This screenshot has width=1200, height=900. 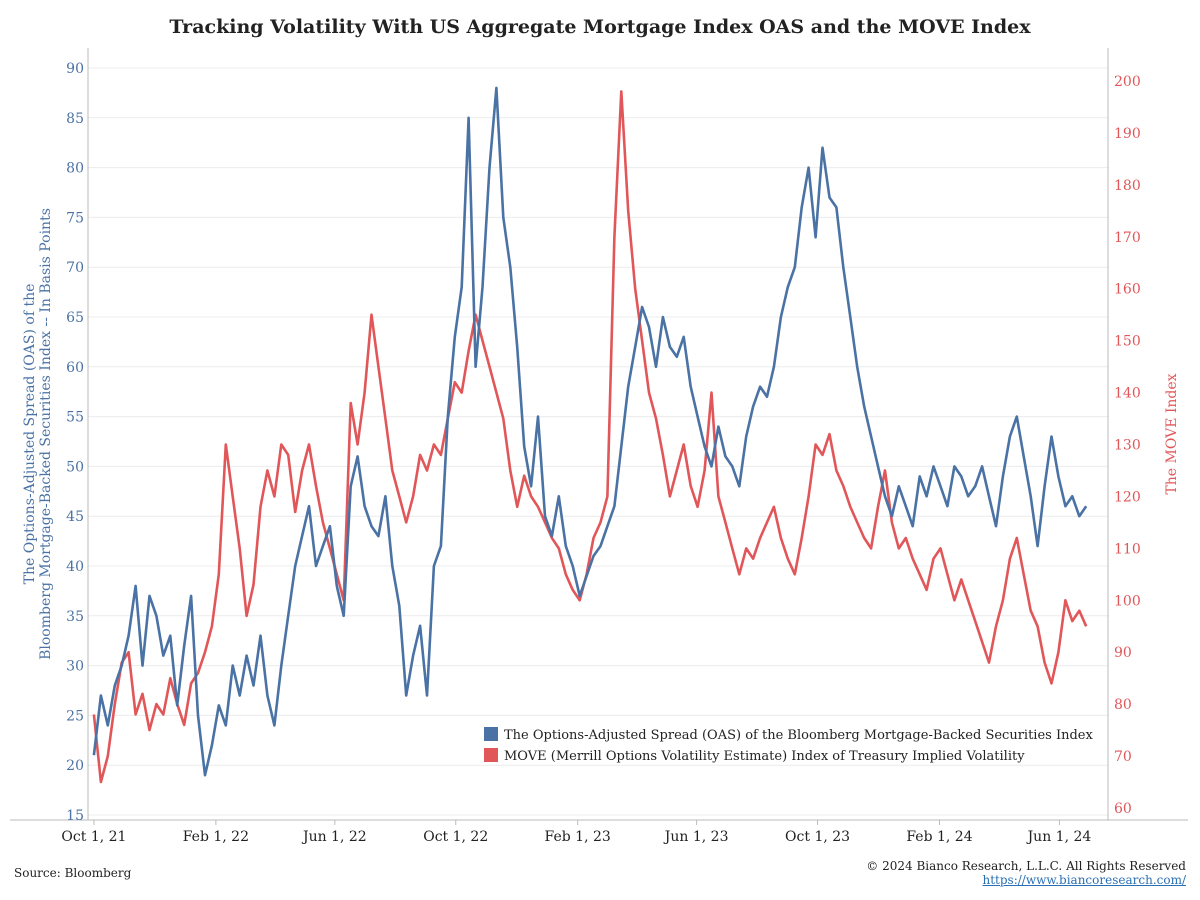 I want to click on y-left-tick-label: 25, so click(x=75, y=716).